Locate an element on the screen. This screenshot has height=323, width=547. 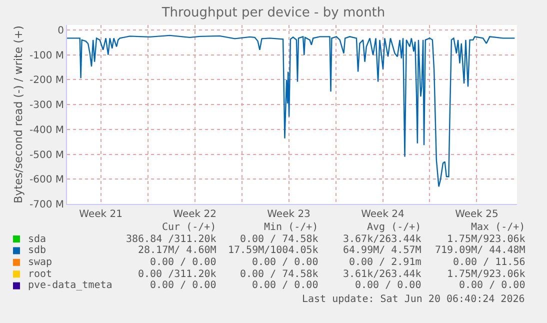
y-axis-title: Bytes/second read (-) / write (+) is located at coordinates (19, 115).